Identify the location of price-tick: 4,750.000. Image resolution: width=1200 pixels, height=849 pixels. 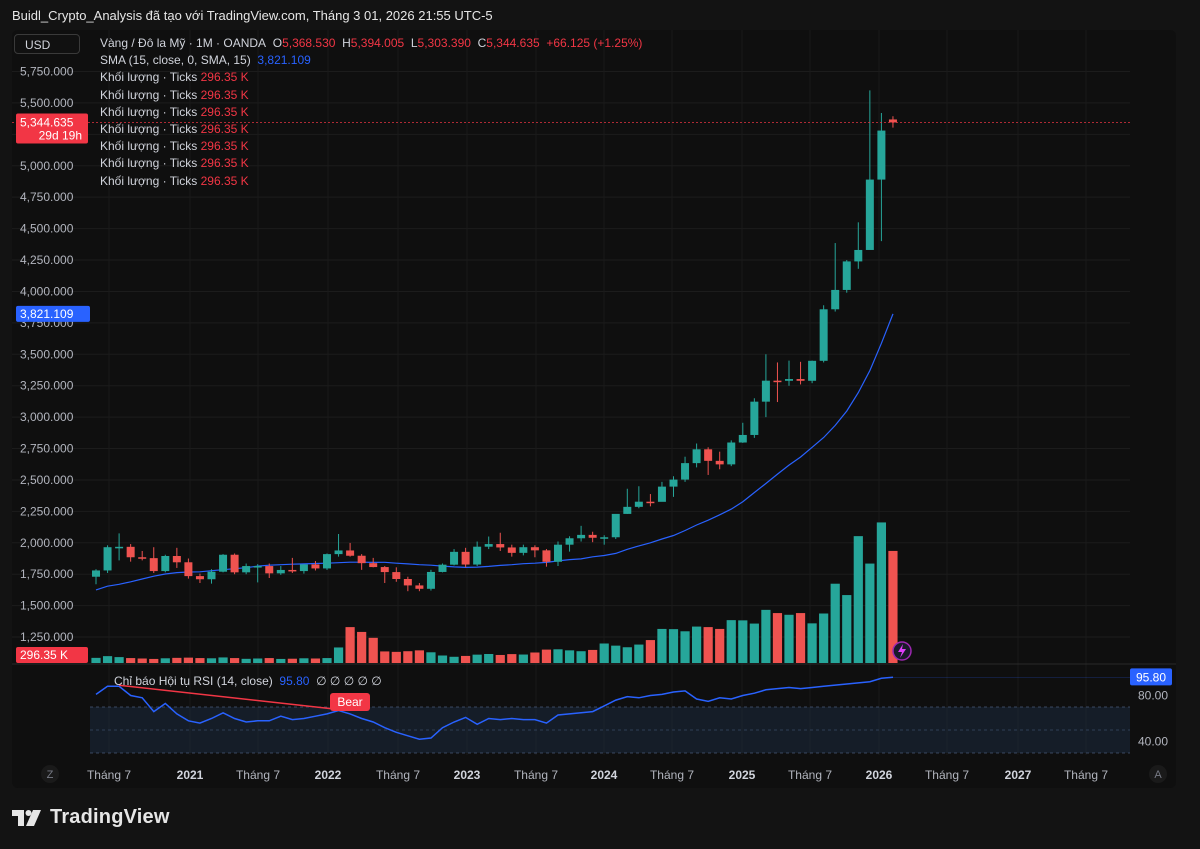
(47, 197).